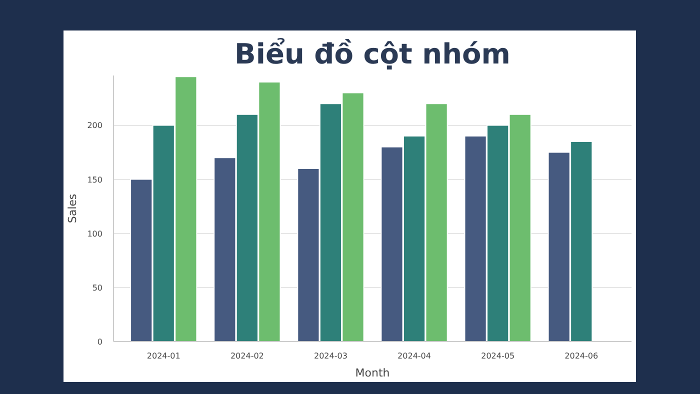 The image size is (700, 394). Describe the element at coordinates (372, 54) in the screenshot. I see `chart-title: Biểu đồ cột nhóm` at that location.